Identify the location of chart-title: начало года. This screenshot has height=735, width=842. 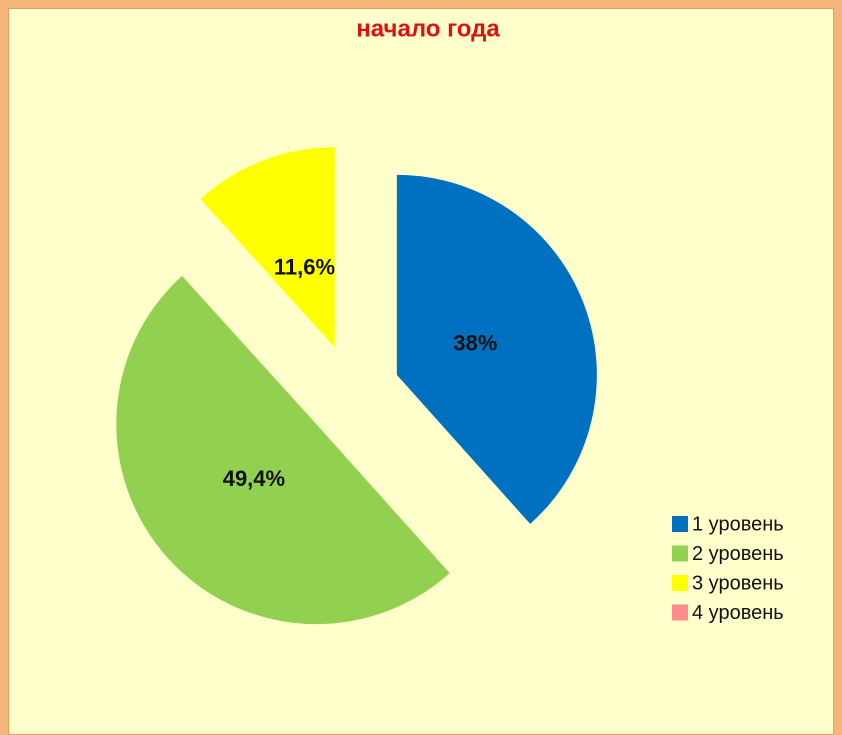
(428, 28).